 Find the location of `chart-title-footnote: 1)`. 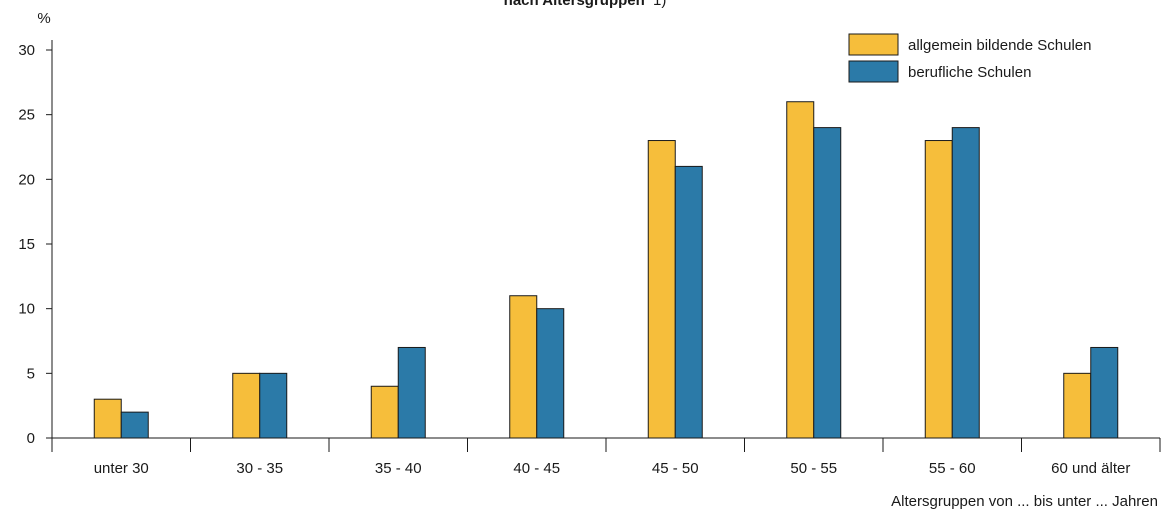

chart-title-footnote: 1) is located at coordinates (659, 4).